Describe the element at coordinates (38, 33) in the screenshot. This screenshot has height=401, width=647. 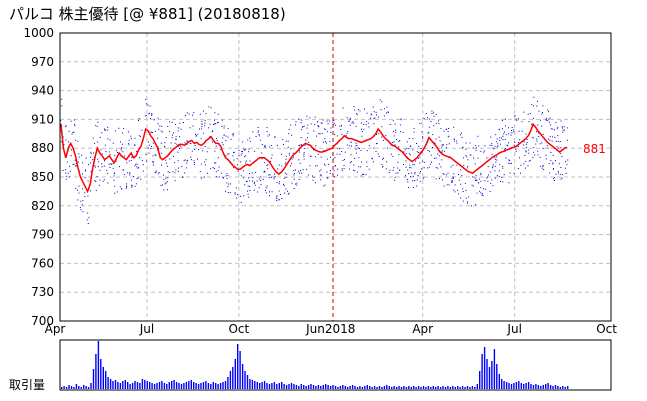
I see `y-tick-label: 1000` at that location.